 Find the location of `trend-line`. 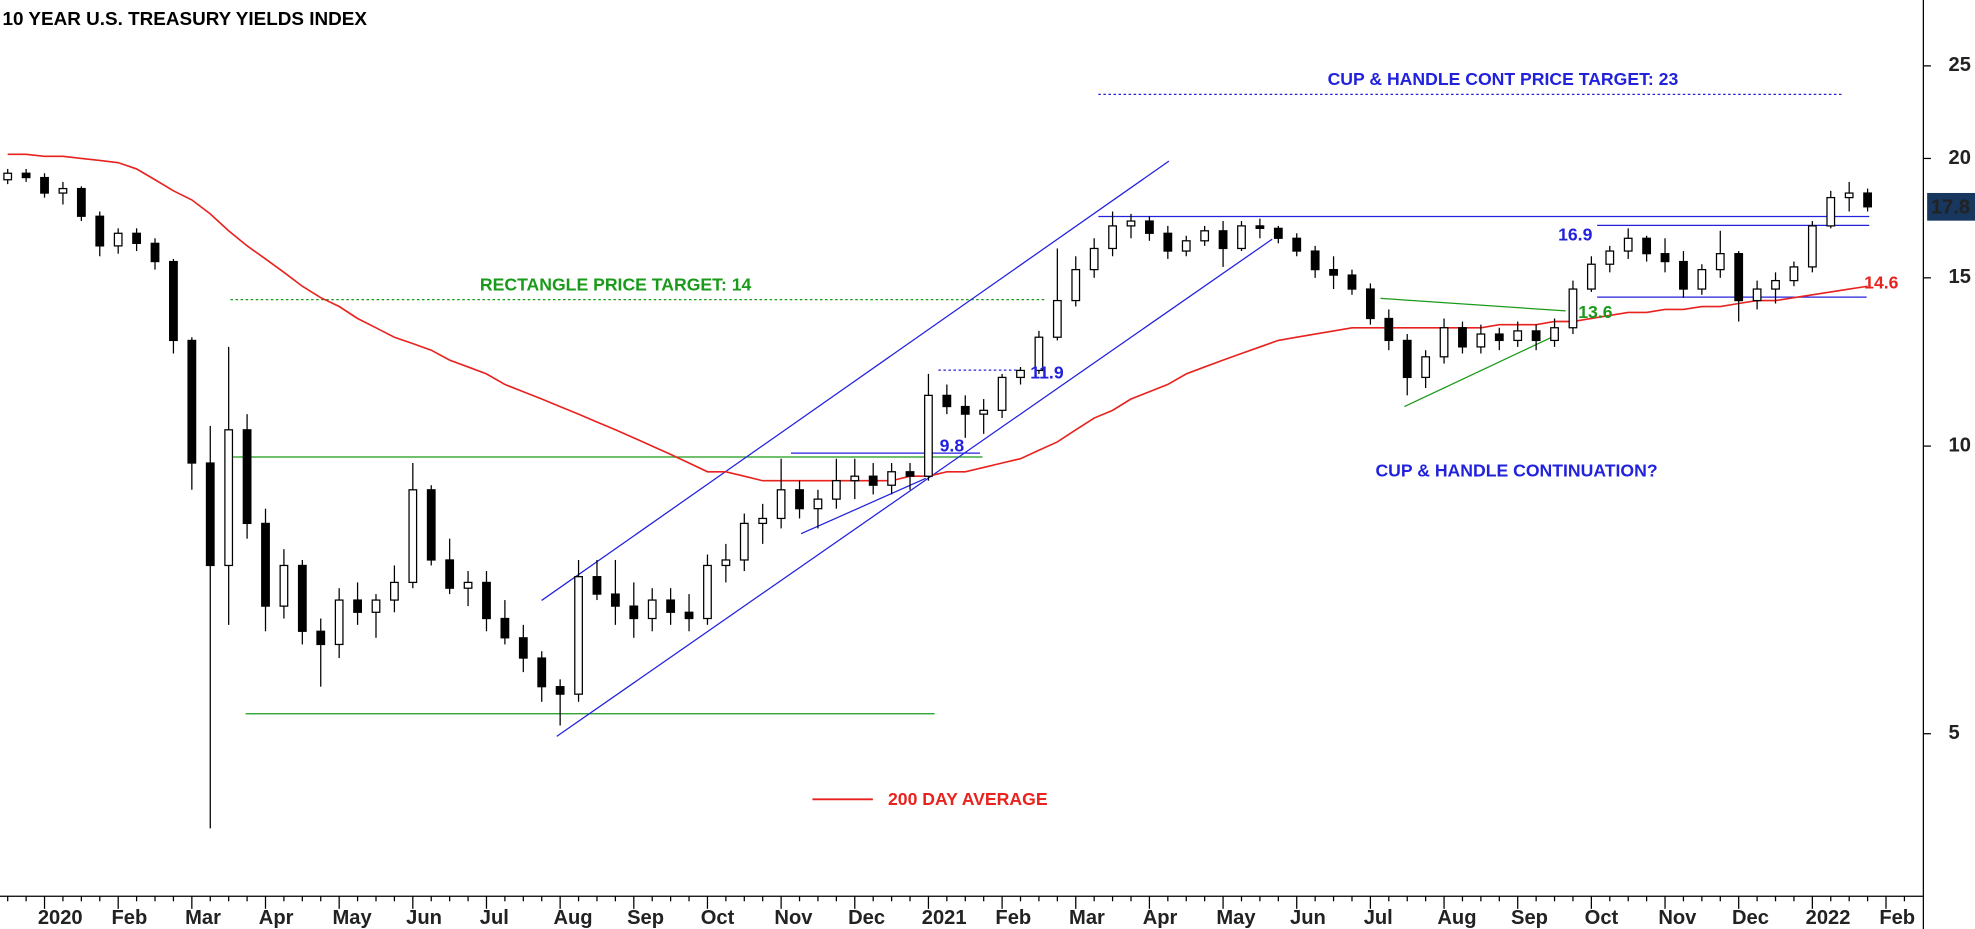

trend-line is located at coordinates (863, 506).